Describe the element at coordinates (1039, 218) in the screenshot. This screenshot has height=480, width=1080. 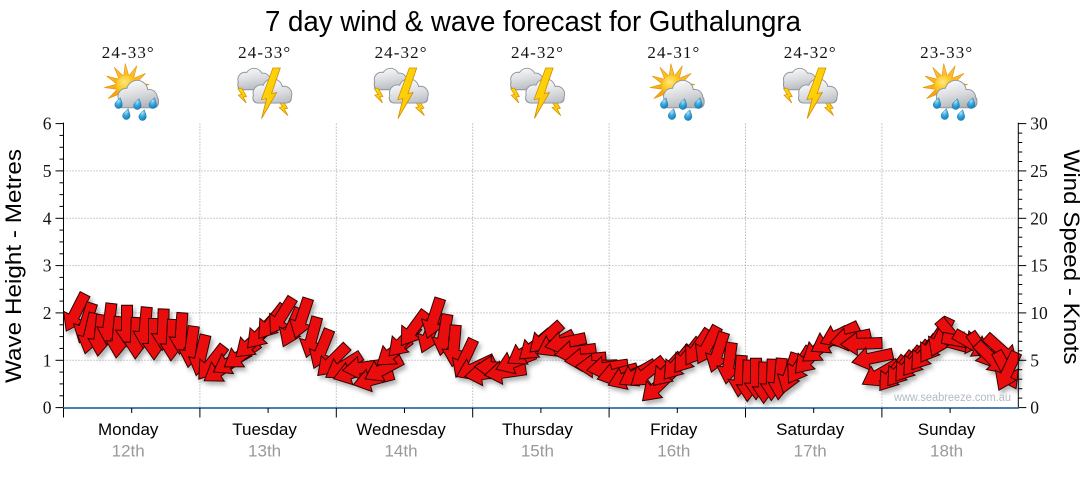
I see `svg-text: 20` at that location.